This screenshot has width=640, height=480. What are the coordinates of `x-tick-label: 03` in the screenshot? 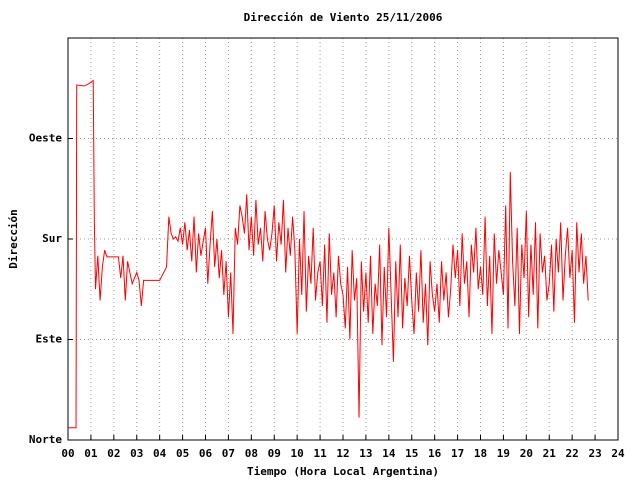 It's located at (136, 453).